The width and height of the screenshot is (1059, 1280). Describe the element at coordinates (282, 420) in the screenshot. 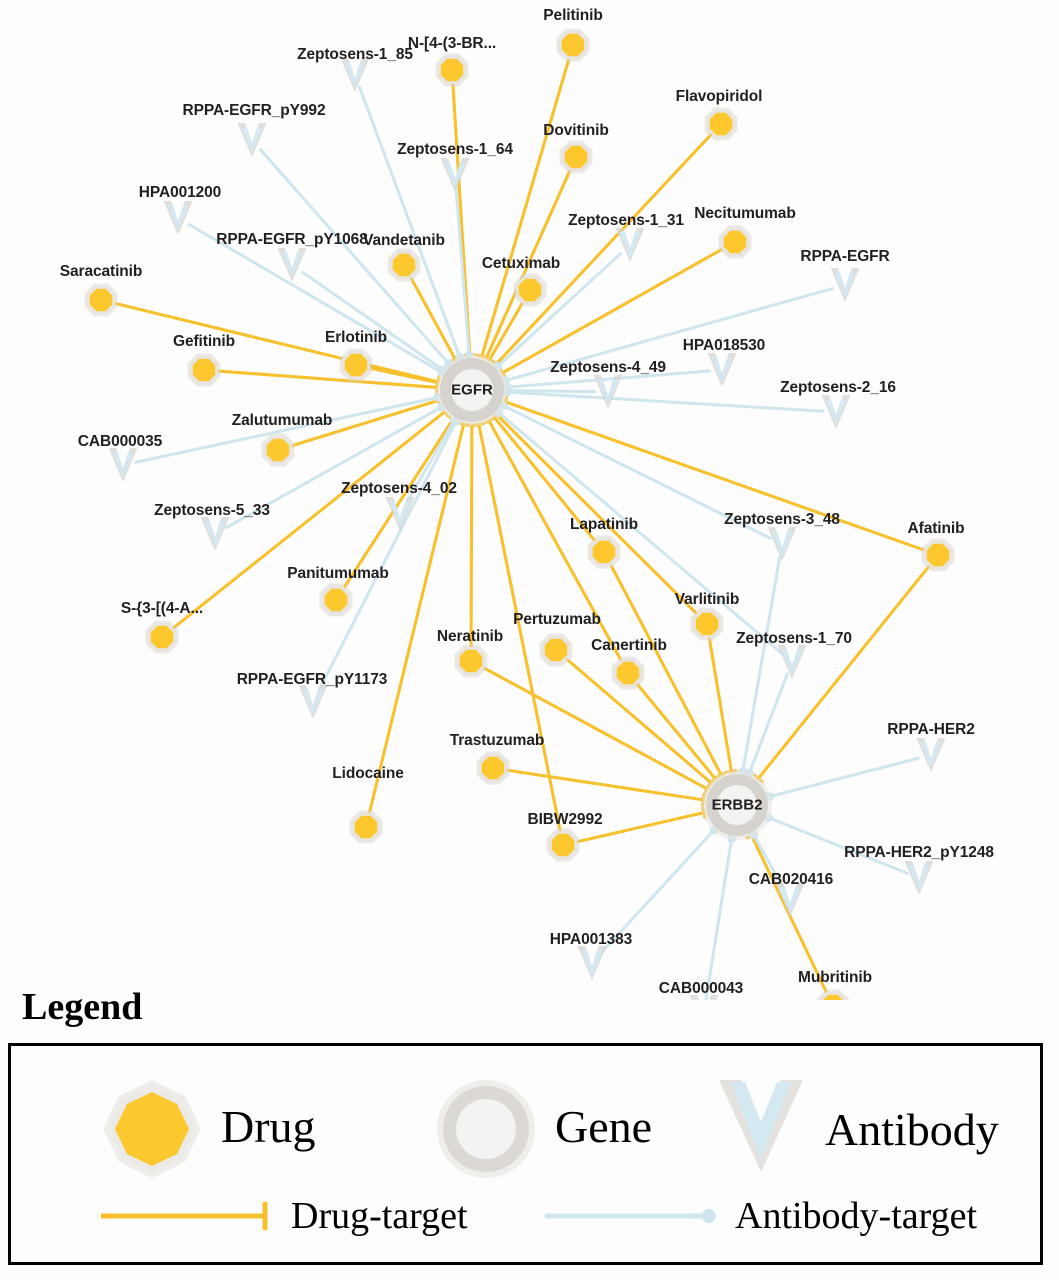

I see `drug-node-label: Zalutumumab` at that location.